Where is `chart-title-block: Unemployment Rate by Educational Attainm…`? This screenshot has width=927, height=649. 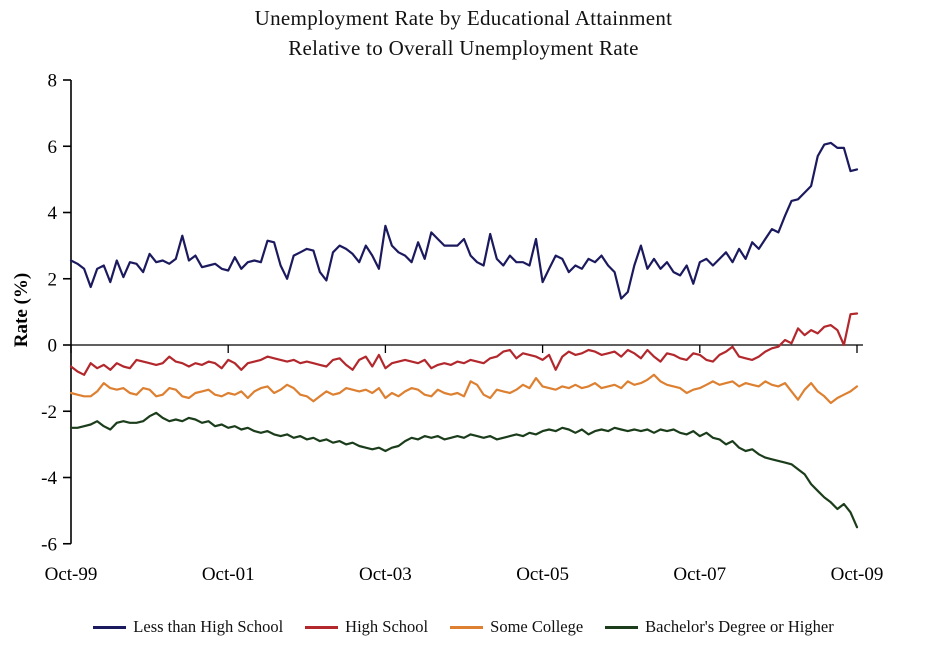 chart-title-block: Unemployment Rate by Educational Attainm… is located at coordinates (463, 33).